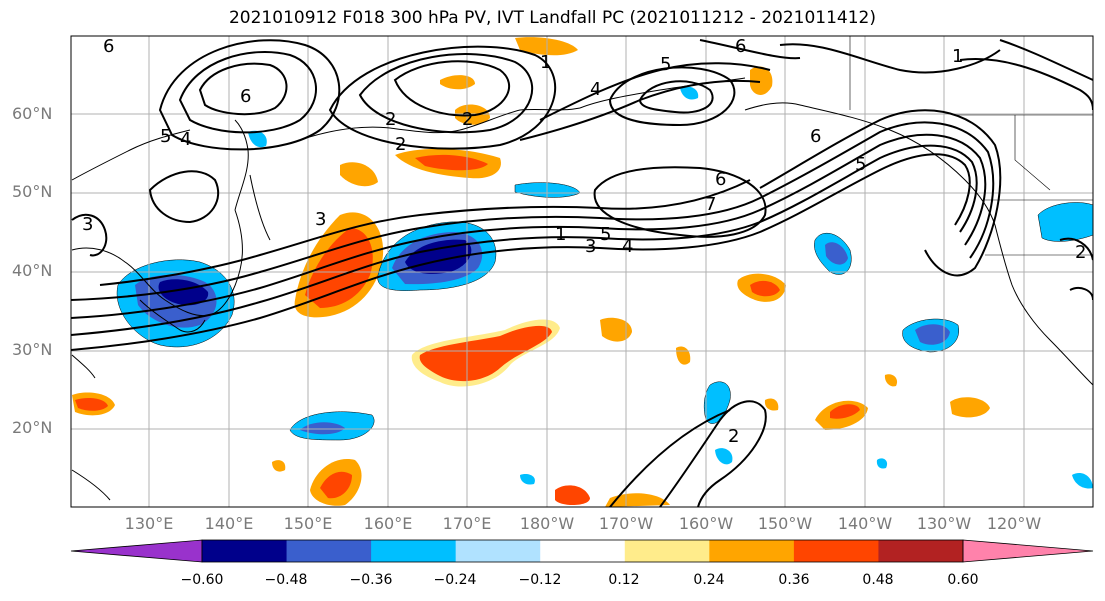 This screenshot has height=601, width=1105. Describe the element at coordinates (547, 523) in the screenshot. I see `lon-label: 180°W` at that location.